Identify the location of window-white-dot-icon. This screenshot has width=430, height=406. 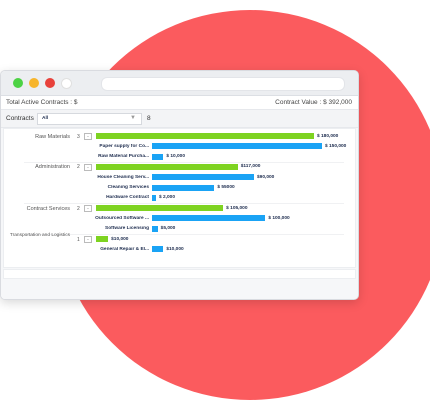
(66, 83).